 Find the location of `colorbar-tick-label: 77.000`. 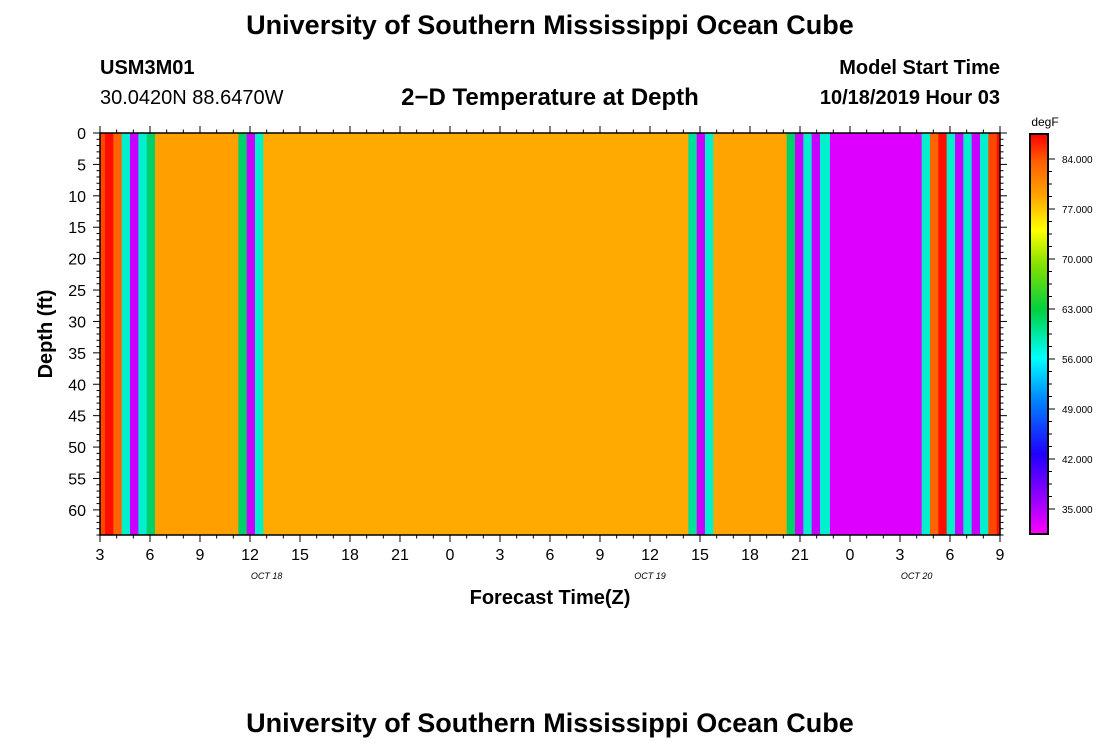

colorbar-tick-label: 77.000 is located at coordinates (1077, 210).